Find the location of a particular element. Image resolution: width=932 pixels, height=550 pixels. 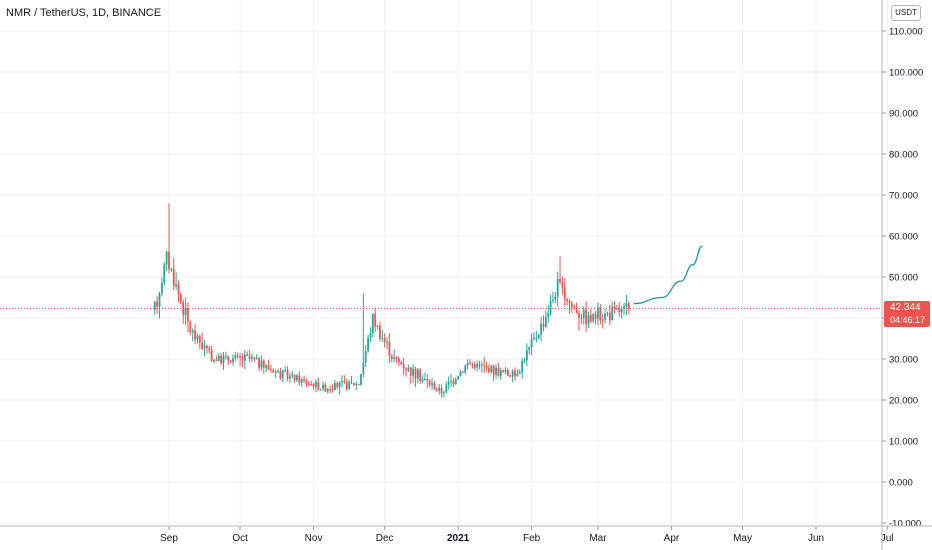

time-tick-label: Dec is located at coordinates (385, 538).